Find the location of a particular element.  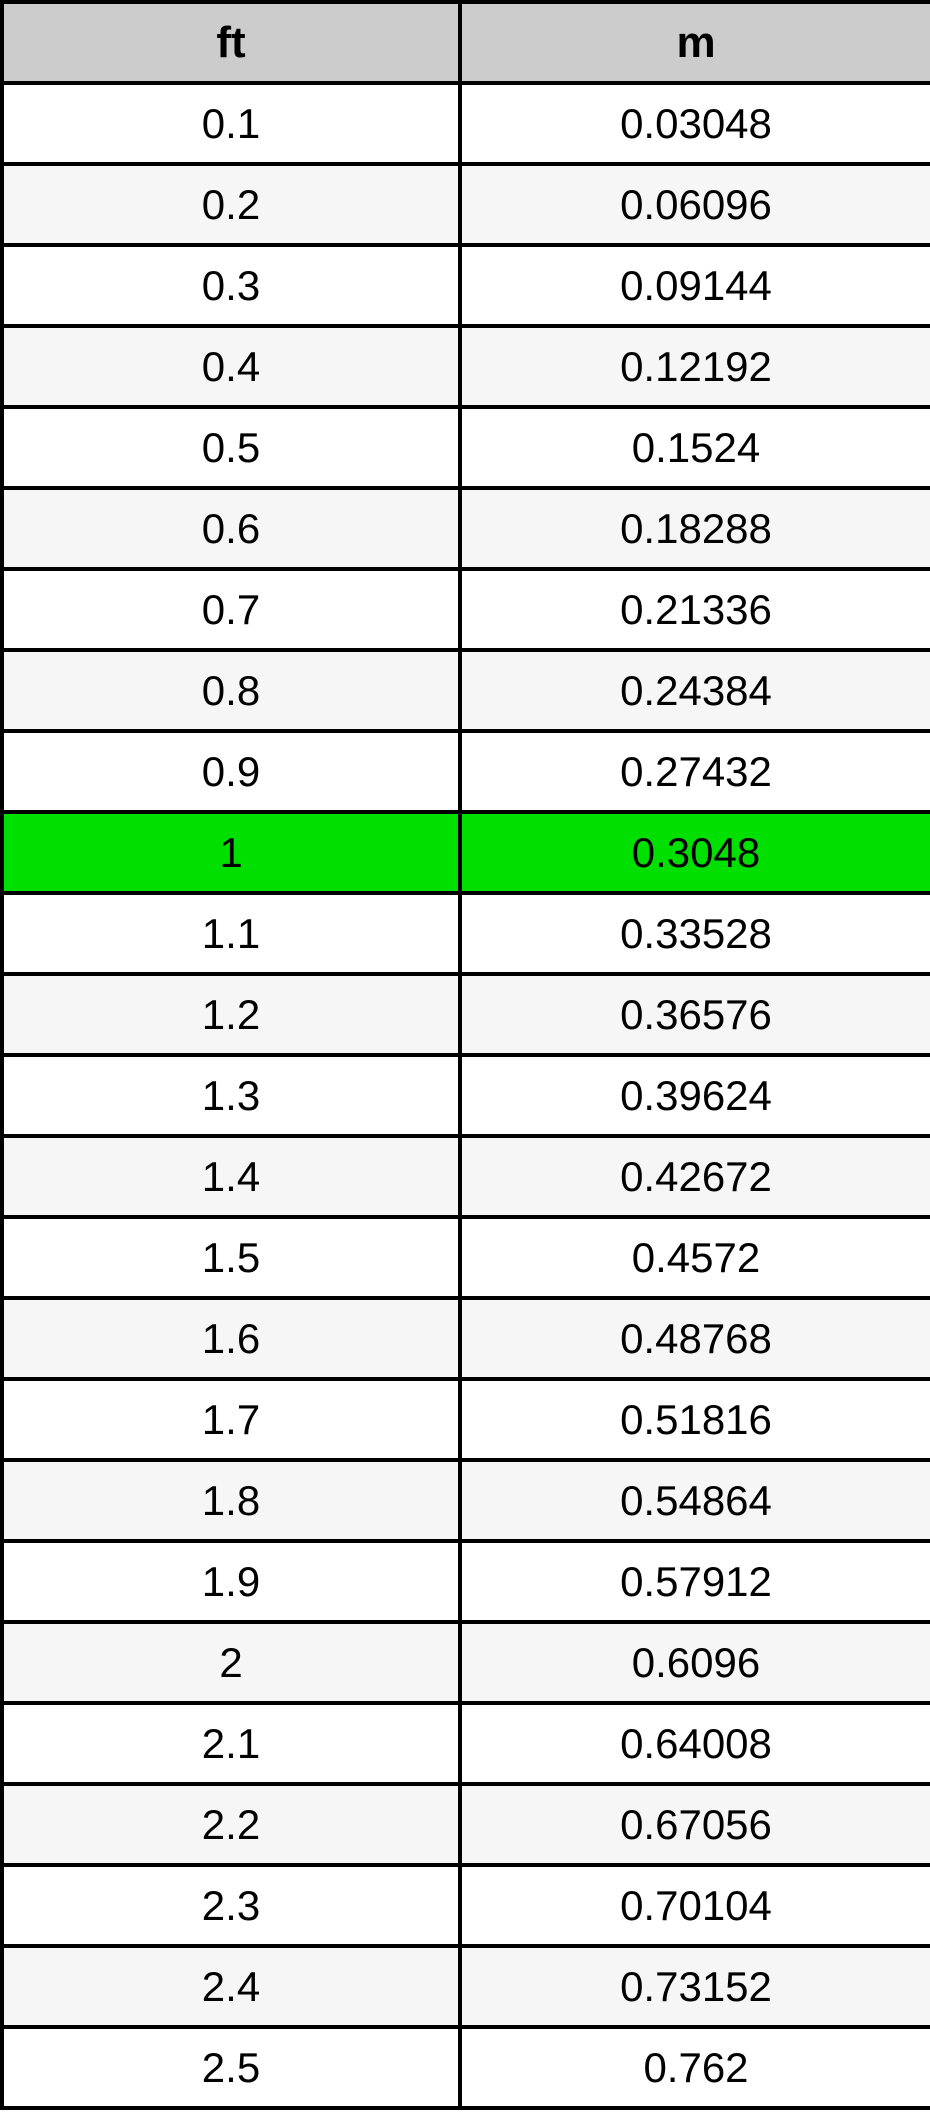

m-value-cell: 0.39624 is located at coordinates (694, 1095).